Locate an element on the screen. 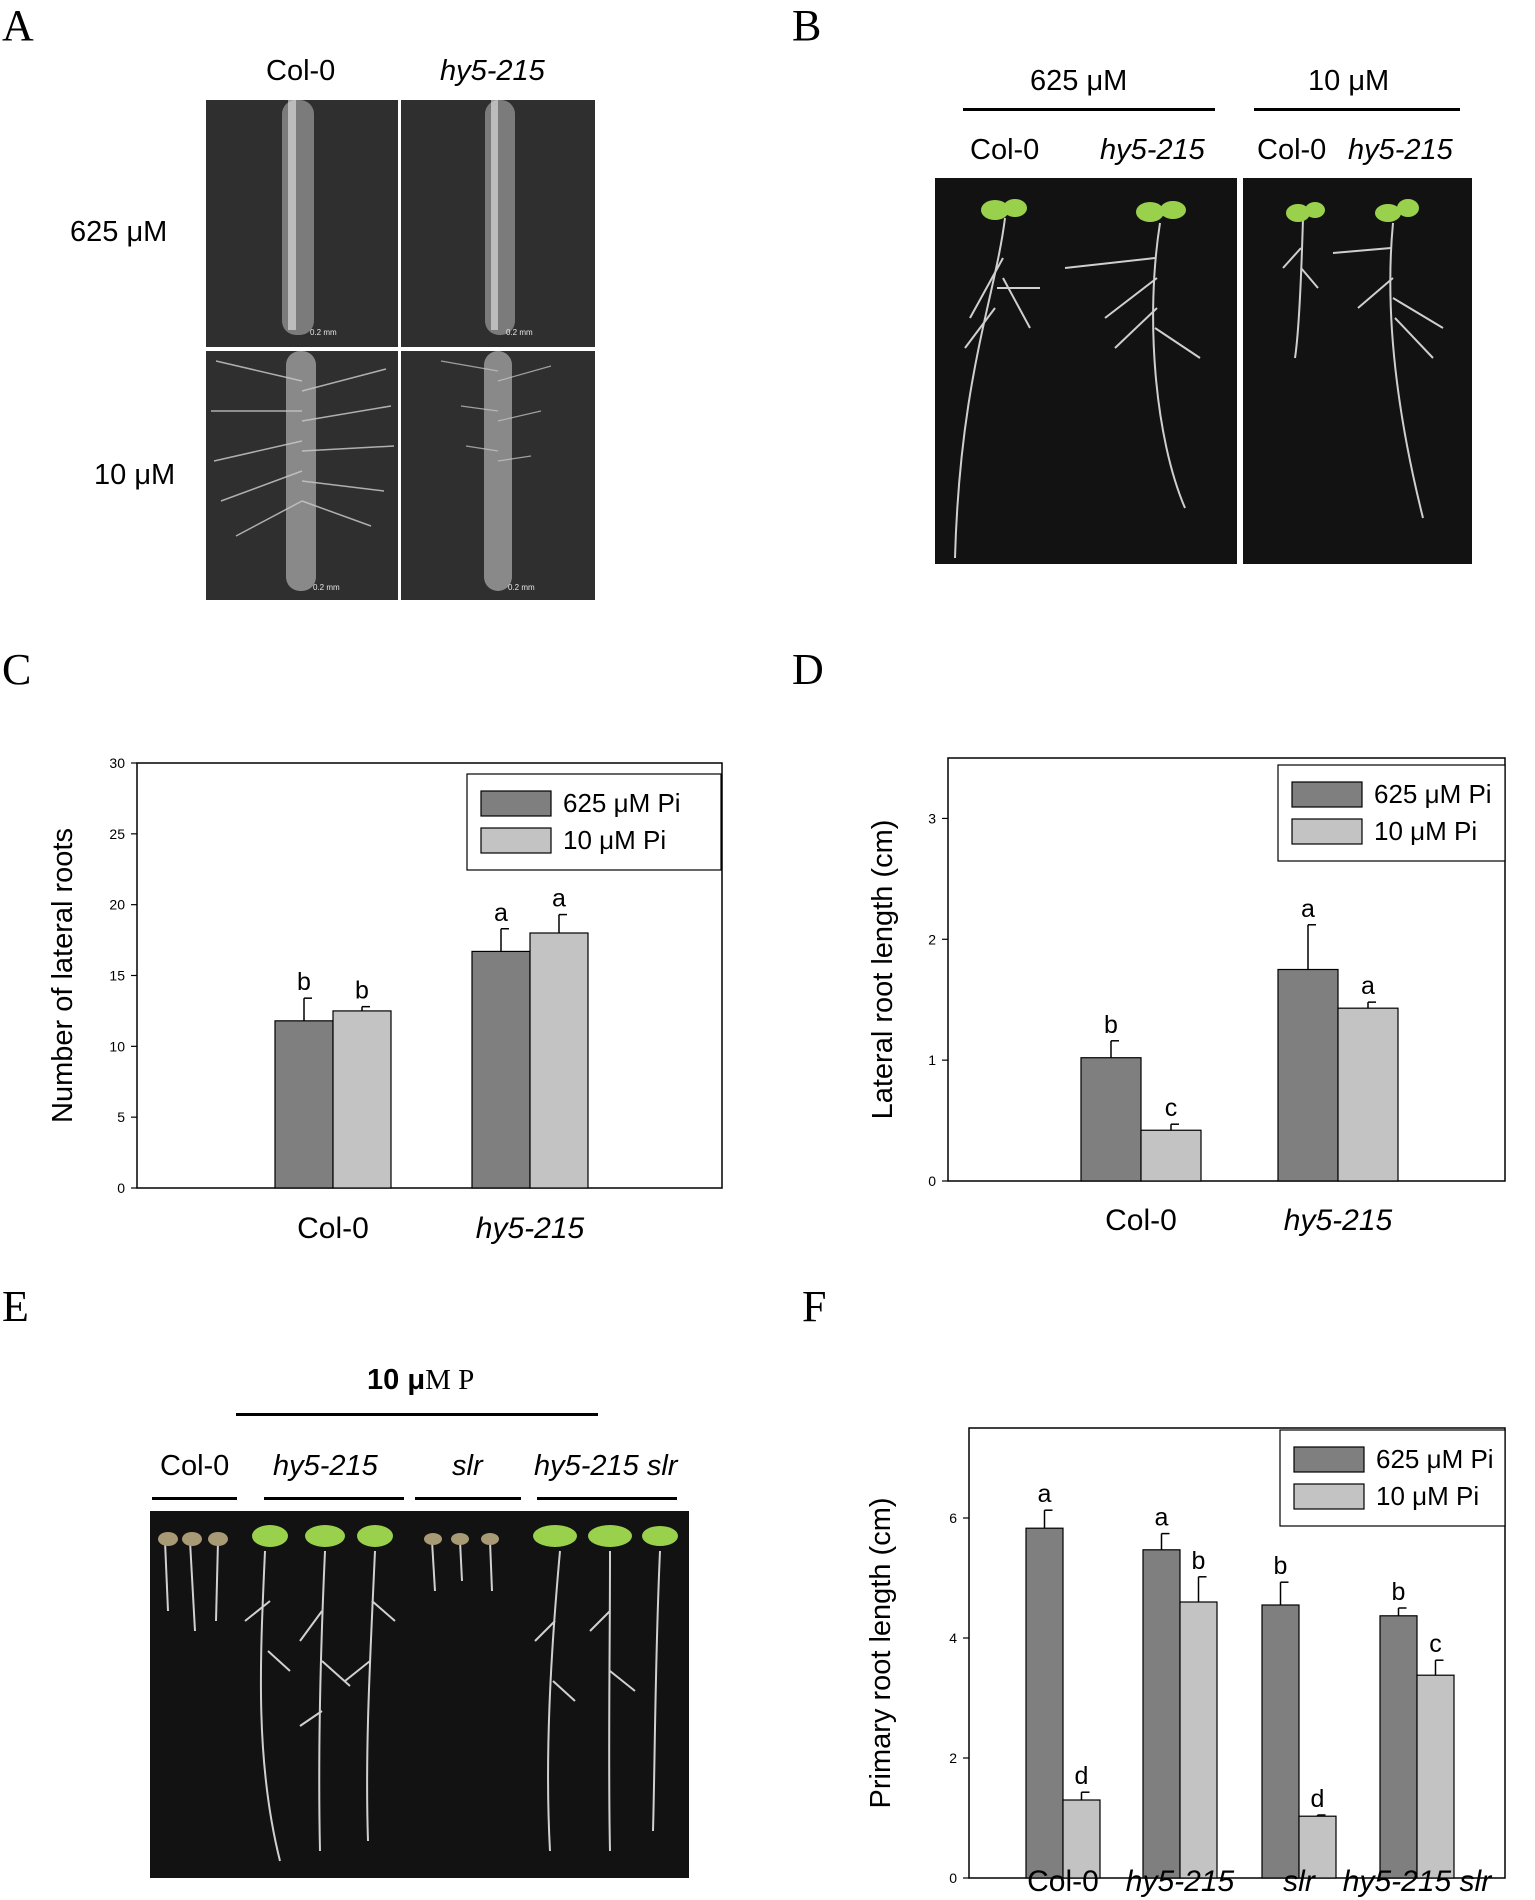  panel-e-heading: 10 μM P is located at coordinates (420, 1380).